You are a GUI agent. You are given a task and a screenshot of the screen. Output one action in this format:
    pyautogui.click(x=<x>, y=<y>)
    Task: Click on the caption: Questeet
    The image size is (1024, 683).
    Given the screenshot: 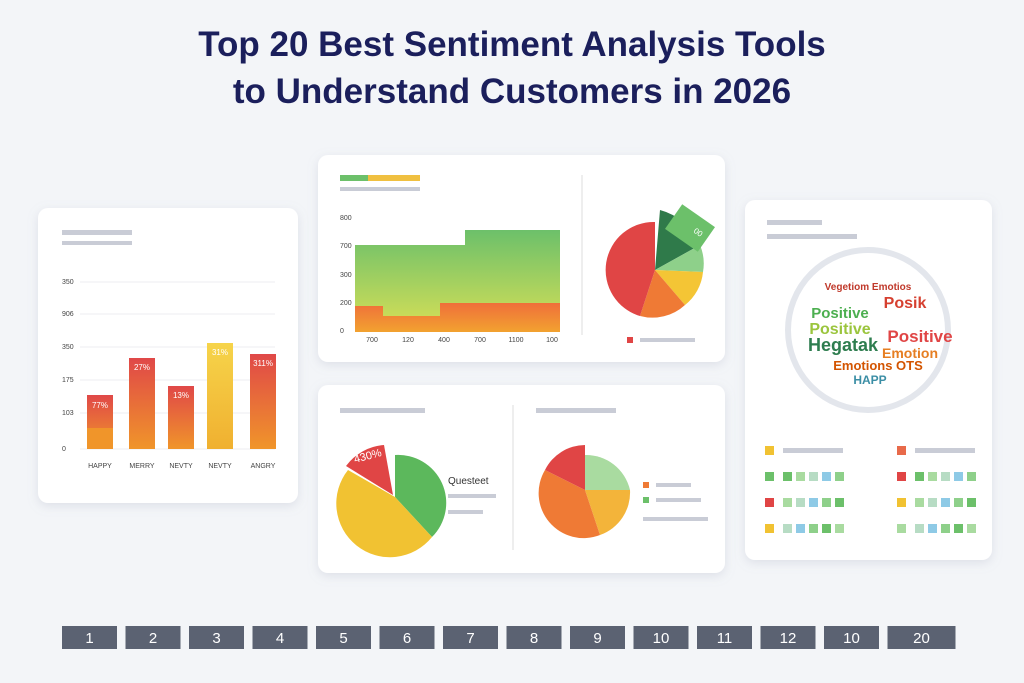 What is the action you would take?
    pyautogui.click(x=468, y=481)
    